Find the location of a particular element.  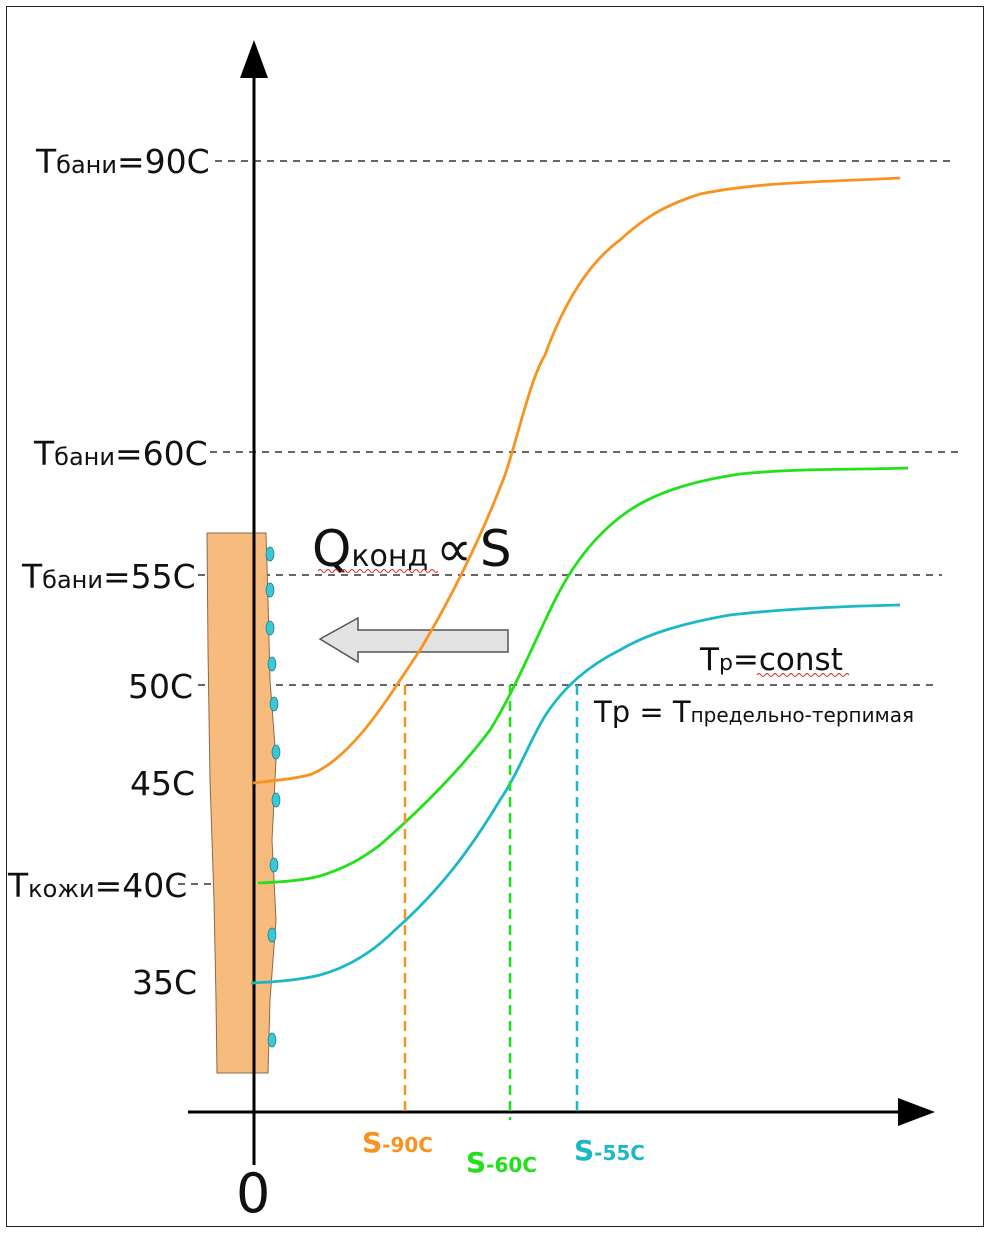

tp-definition-label: Tр = Tпредельно-терпимая is located at coordinates (753, 712).